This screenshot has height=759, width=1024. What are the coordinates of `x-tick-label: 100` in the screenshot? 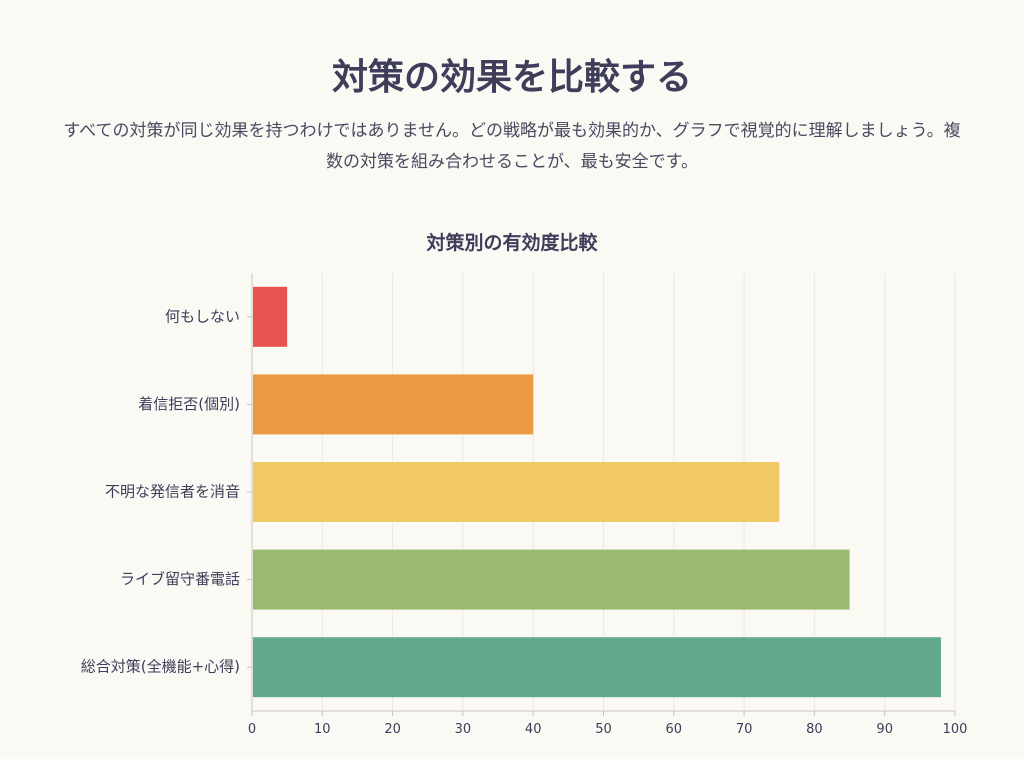 It's located at (955, 729).